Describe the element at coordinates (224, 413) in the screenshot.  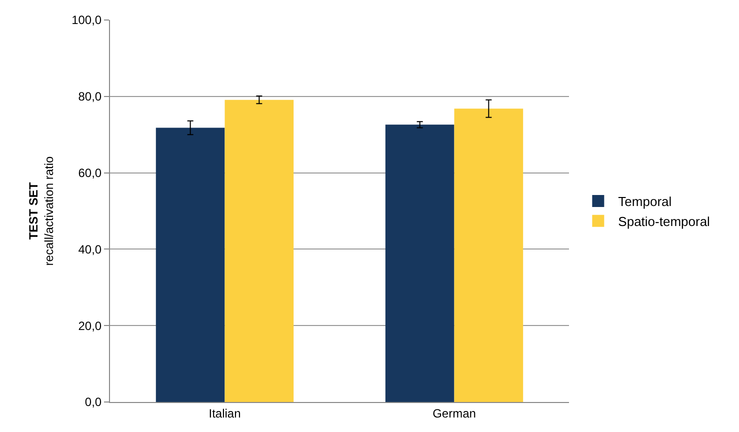
I see `x-tick-label: Italian` at that location.